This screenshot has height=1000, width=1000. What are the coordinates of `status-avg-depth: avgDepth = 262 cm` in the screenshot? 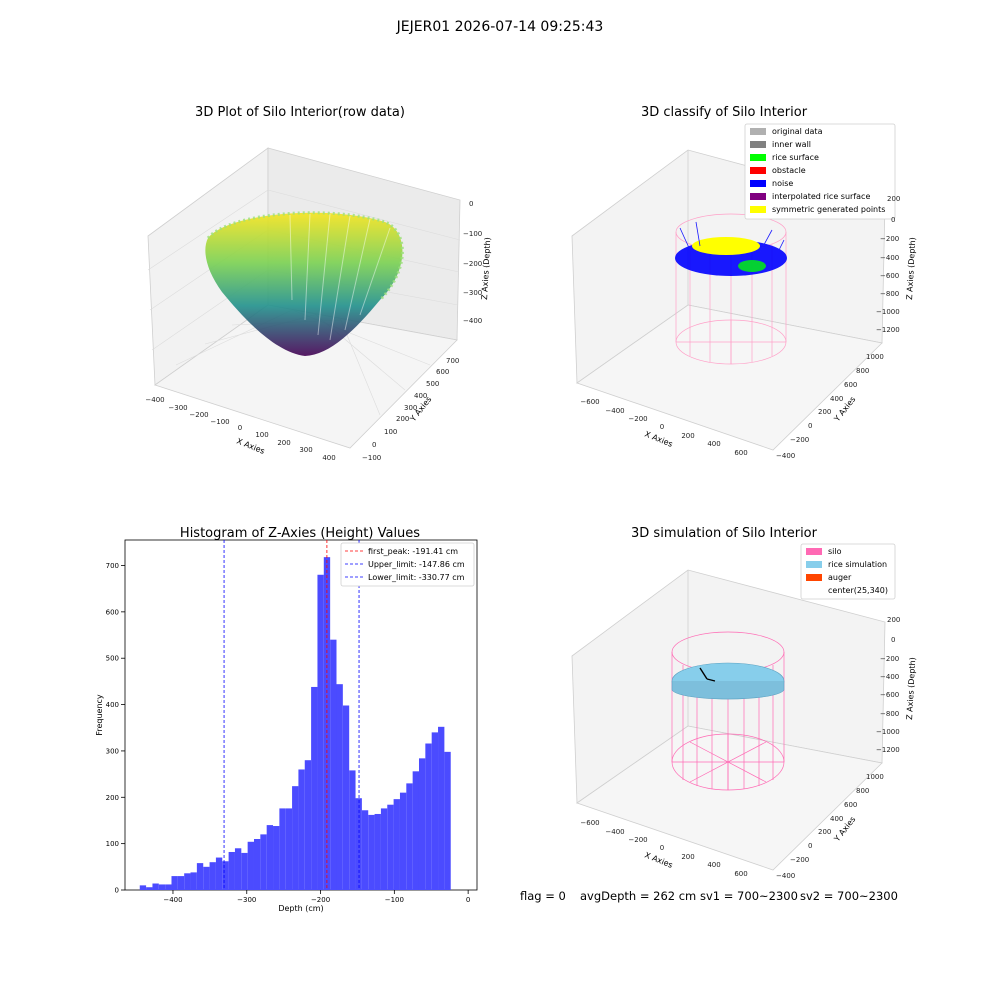 It's located at (638, 896).